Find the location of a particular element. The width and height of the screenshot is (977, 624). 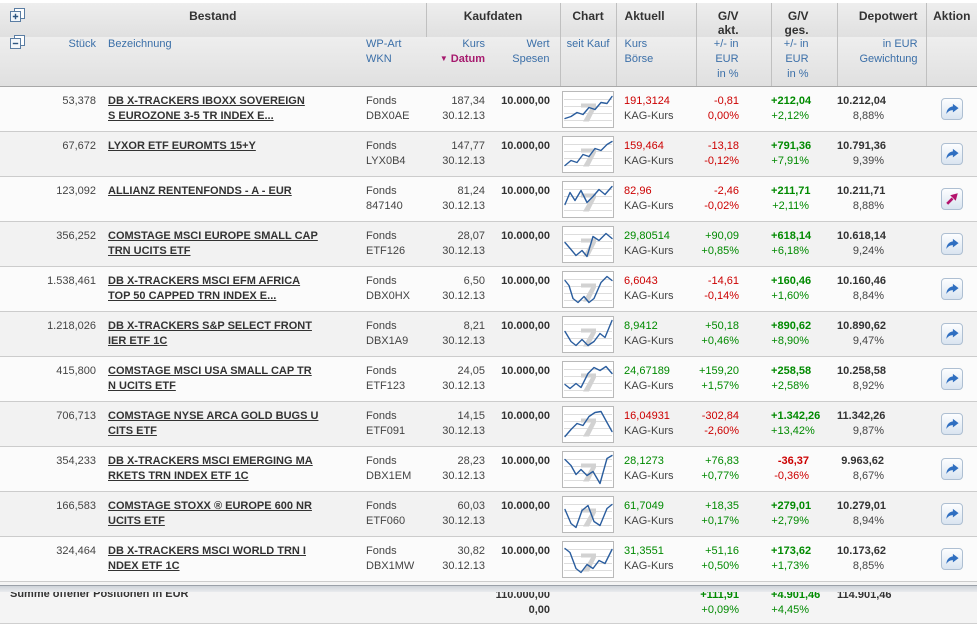

sort-boerse: Börse is located at coordinates (639, 59).